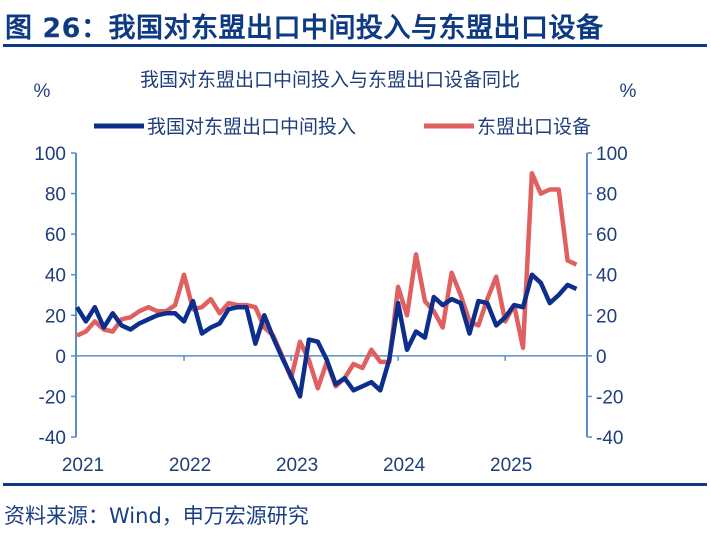 The image size is (711, 534). I want to click on right-axis-unit: %, so click(628, 91).